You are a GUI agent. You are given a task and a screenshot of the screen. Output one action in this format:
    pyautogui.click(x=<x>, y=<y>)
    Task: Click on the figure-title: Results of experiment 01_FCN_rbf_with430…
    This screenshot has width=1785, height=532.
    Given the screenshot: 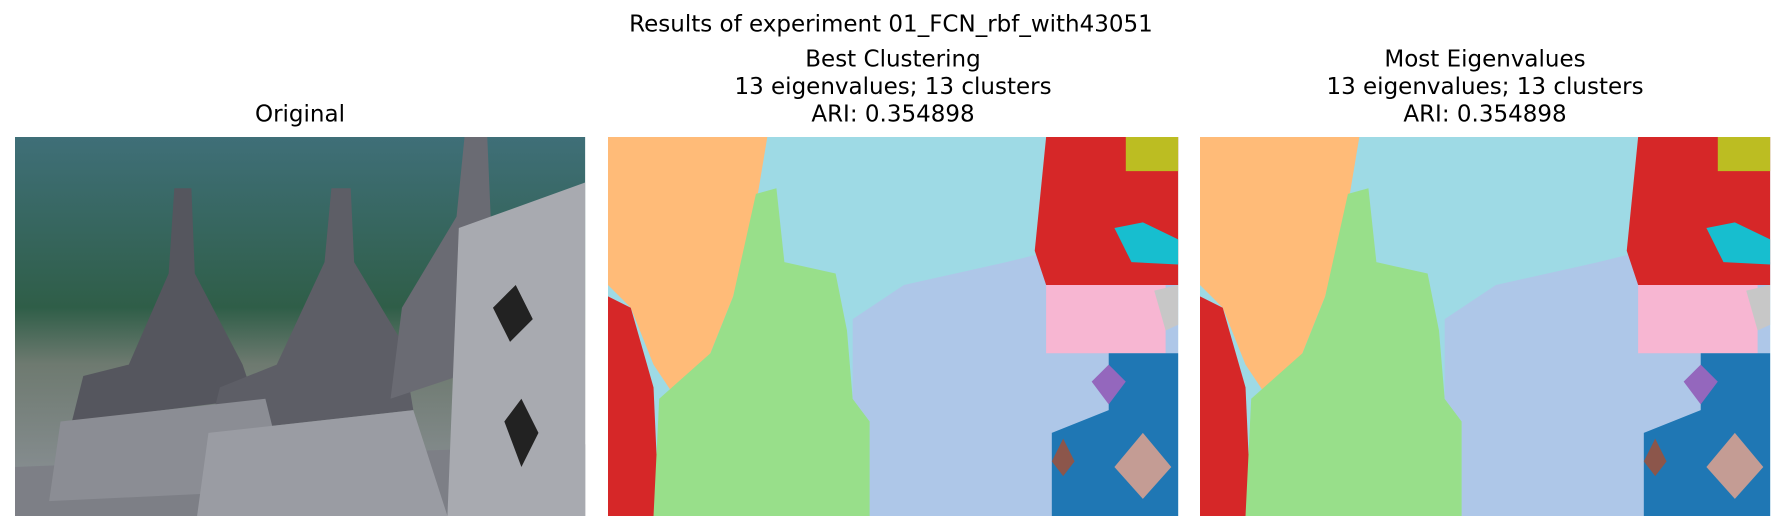 What is the action you would take?
    pyautogui.click(x=891, y=25)
    